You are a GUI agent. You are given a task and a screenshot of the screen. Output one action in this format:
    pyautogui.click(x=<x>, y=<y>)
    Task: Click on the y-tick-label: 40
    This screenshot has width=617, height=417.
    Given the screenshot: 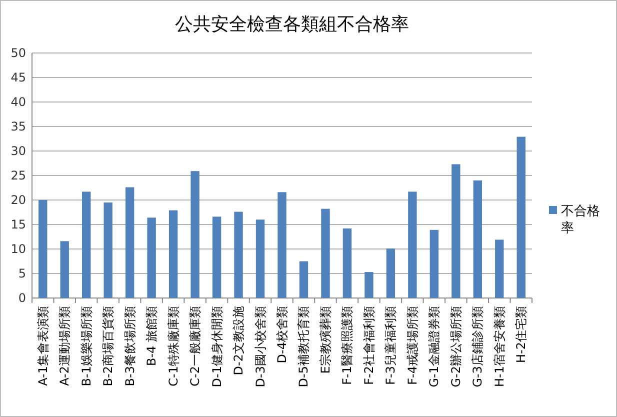 What is the action you would take?
    pyautogui.click(x=18, y=102)
    